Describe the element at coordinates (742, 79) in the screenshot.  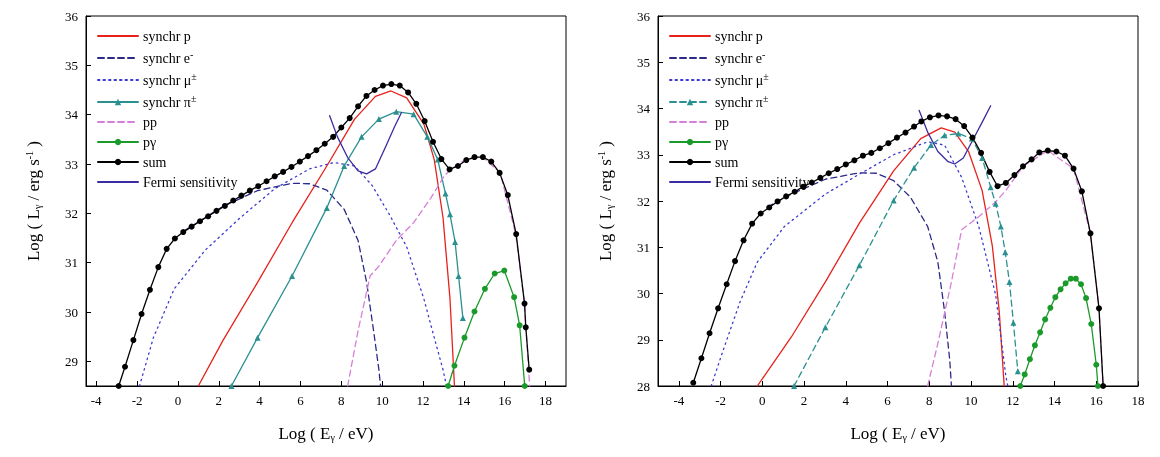
I see `legend-label: synchr μ±` at that location.